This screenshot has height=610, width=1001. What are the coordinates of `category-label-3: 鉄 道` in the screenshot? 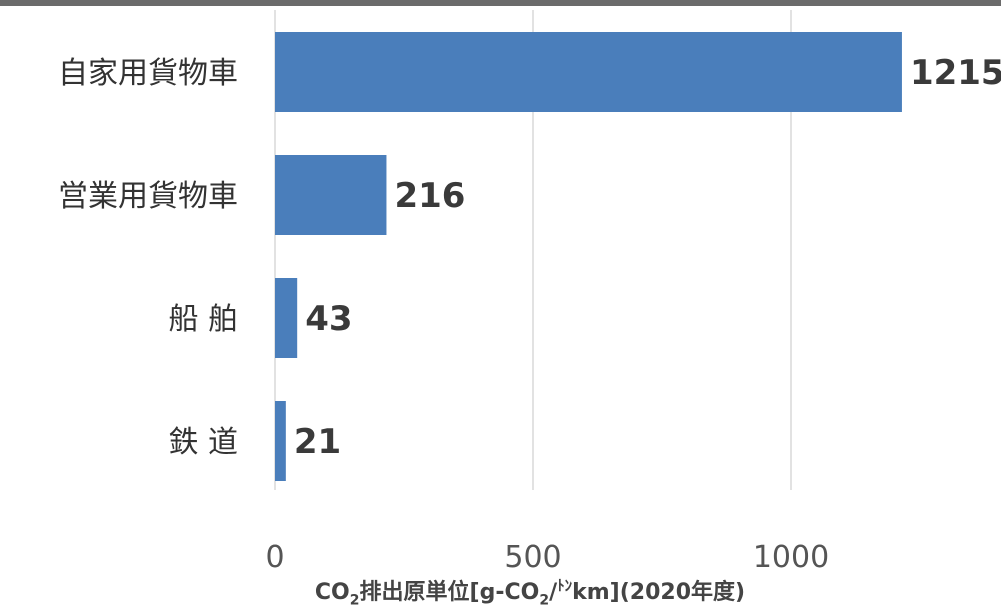 It's located at (203, 442).